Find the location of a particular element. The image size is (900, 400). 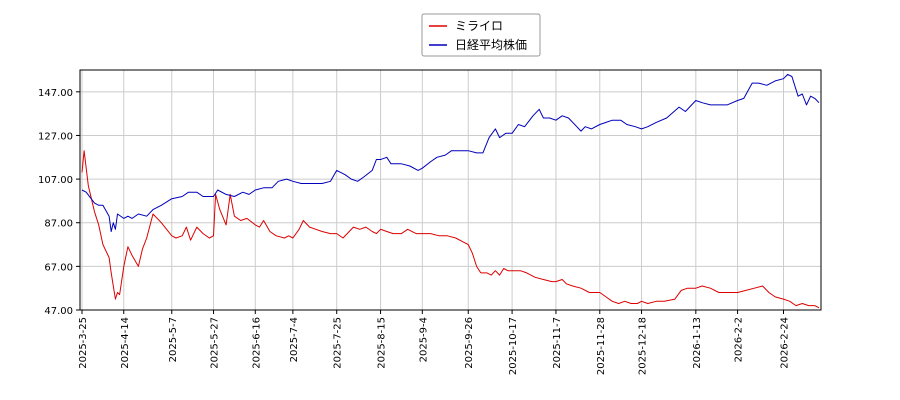

x-tick-label: 2025-12-18 is located at coordinates (643, 346).